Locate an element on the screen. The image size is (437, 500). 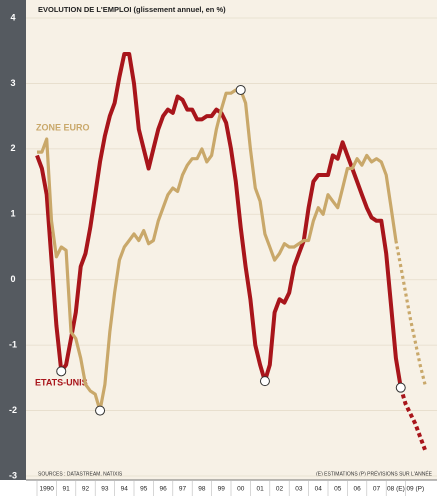
x-tick-label: 93 is located at coordinates (105, 489).